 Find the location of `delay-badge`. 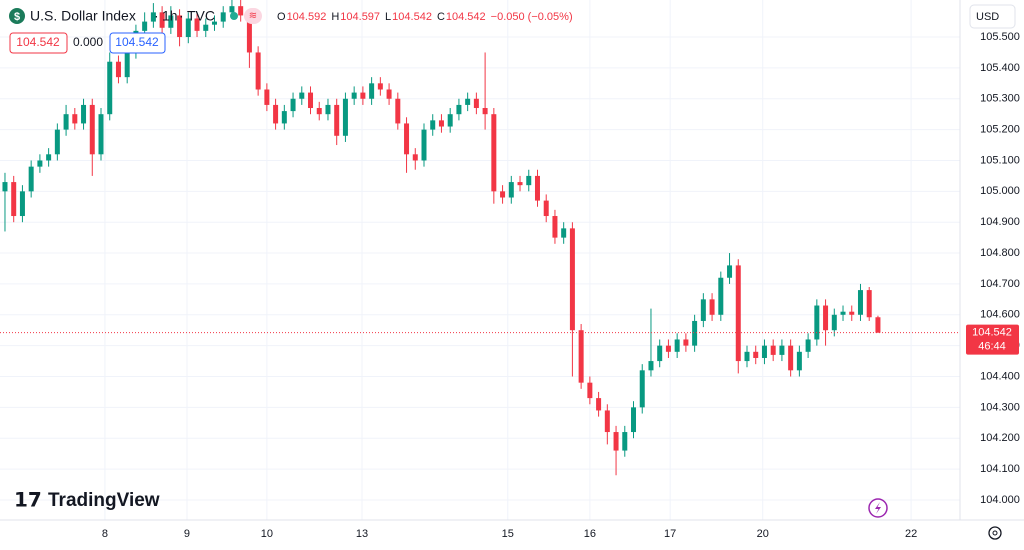

delay-badge is located at coordinates (253, 16).